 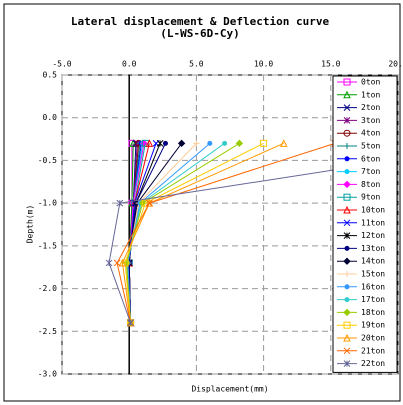 What do you see at coordinates (47, 288) in the screenshot?
I see `y-tick-label: -2.0` at bounding box center [47, 288].